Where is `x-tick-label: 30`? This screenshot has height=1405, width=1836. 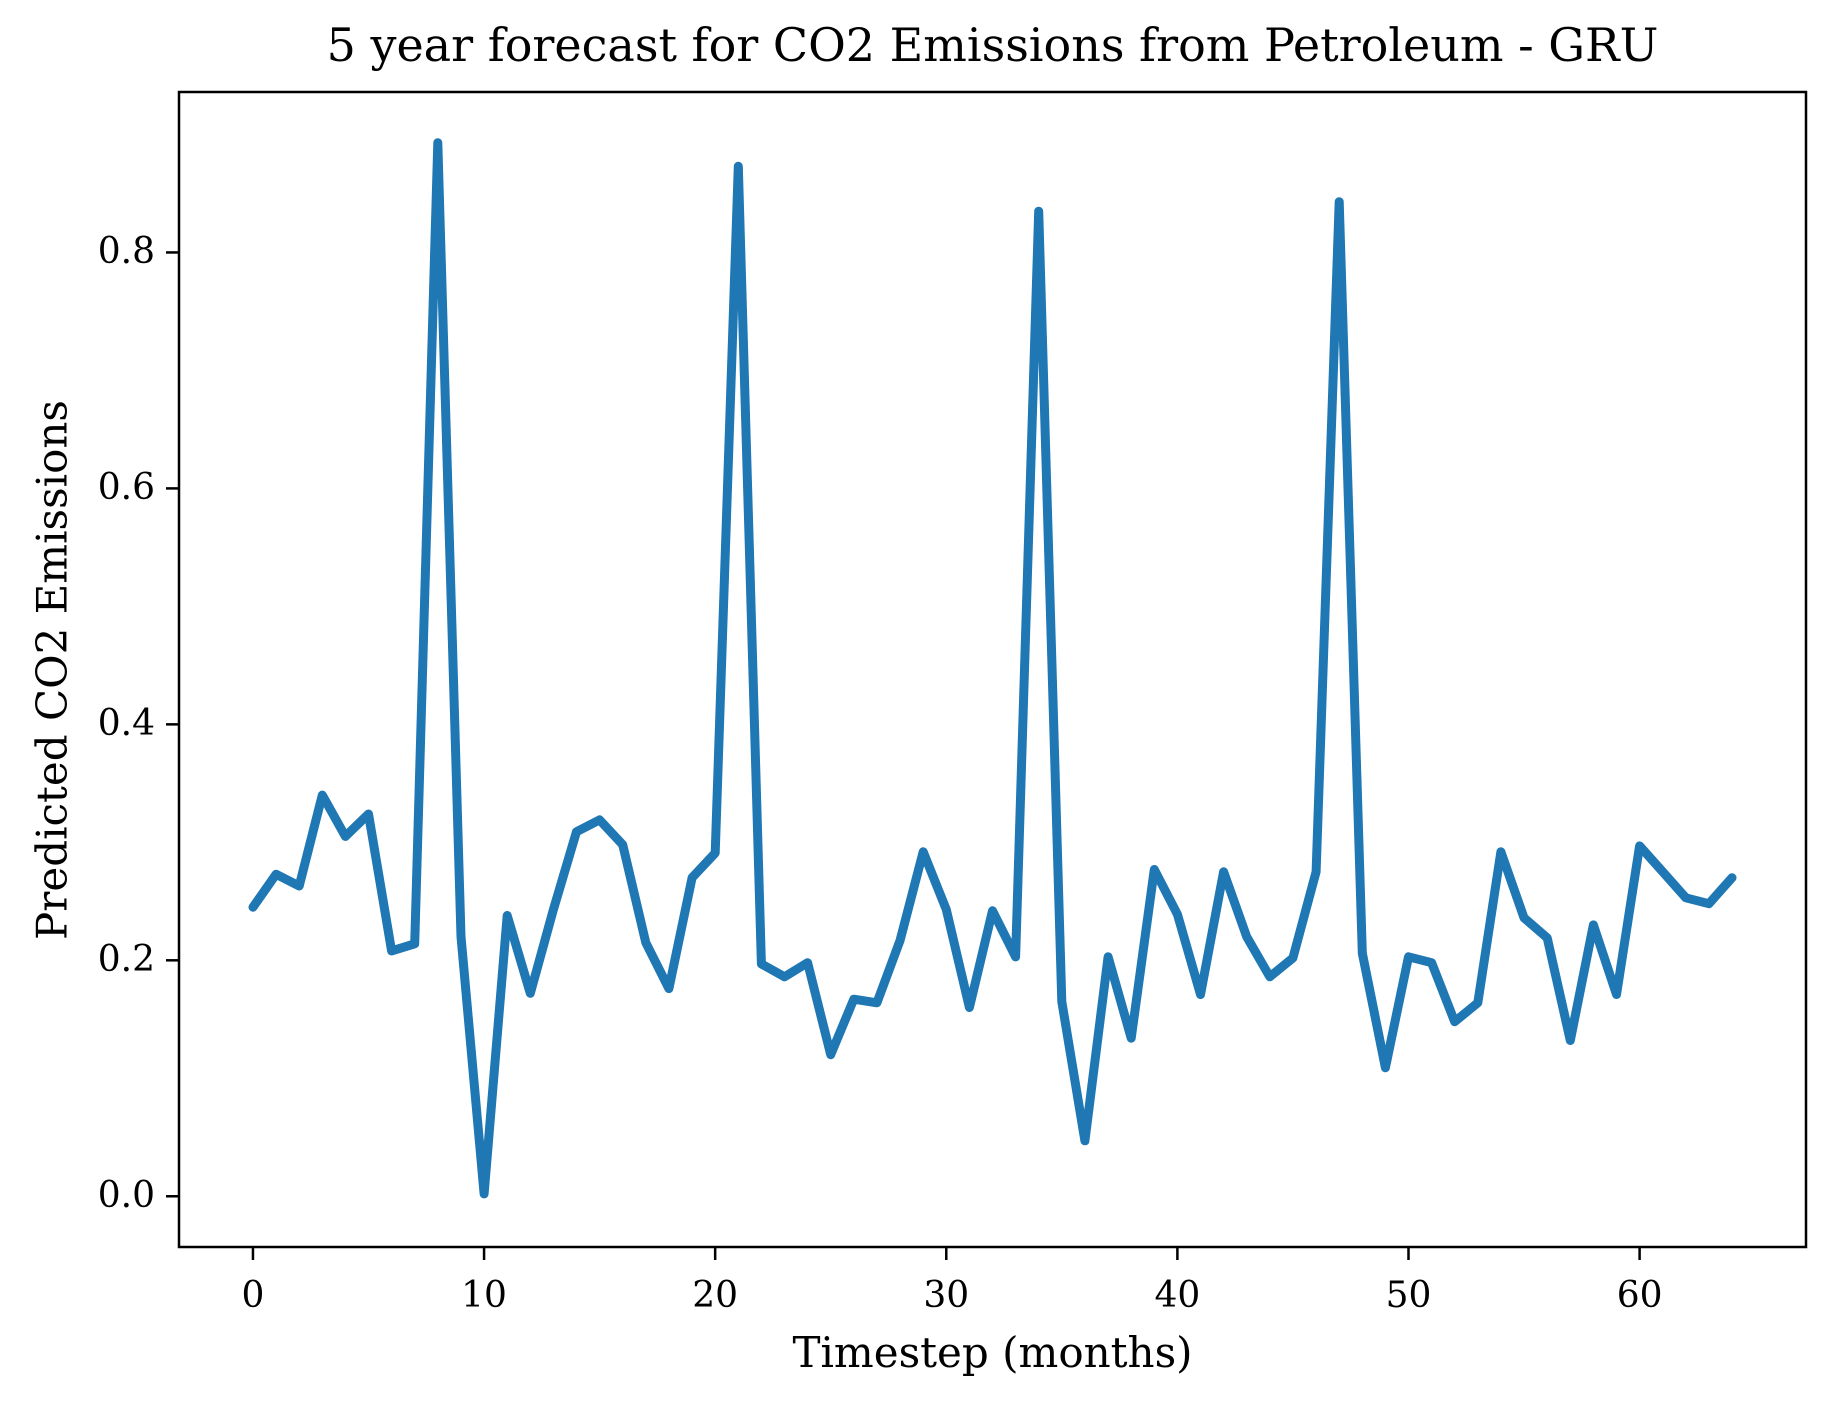
x-tick-label: 30 is located at coordinates (946, 1295).